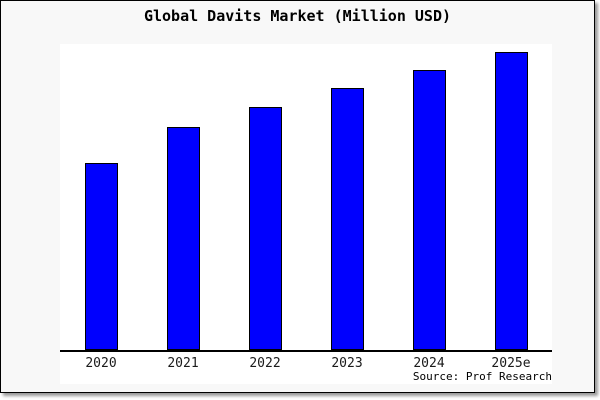 The image size is (600, 400). What do you see at coordinates (482, 376) in the screenshot?
I see `source-note: Source: Prof Research` at bounding box center [482, 376].